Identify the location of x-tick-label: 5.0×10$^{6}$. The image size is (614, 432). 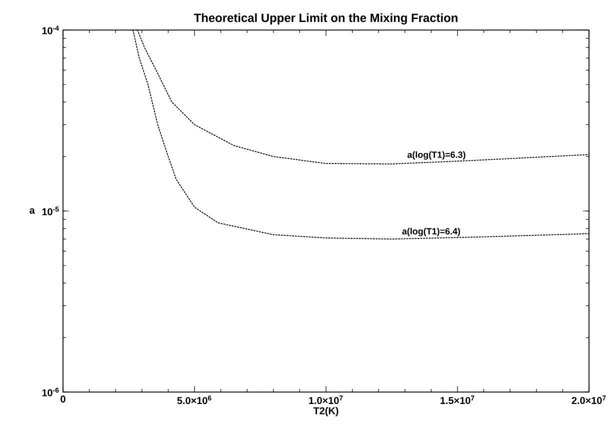
(194, 400).